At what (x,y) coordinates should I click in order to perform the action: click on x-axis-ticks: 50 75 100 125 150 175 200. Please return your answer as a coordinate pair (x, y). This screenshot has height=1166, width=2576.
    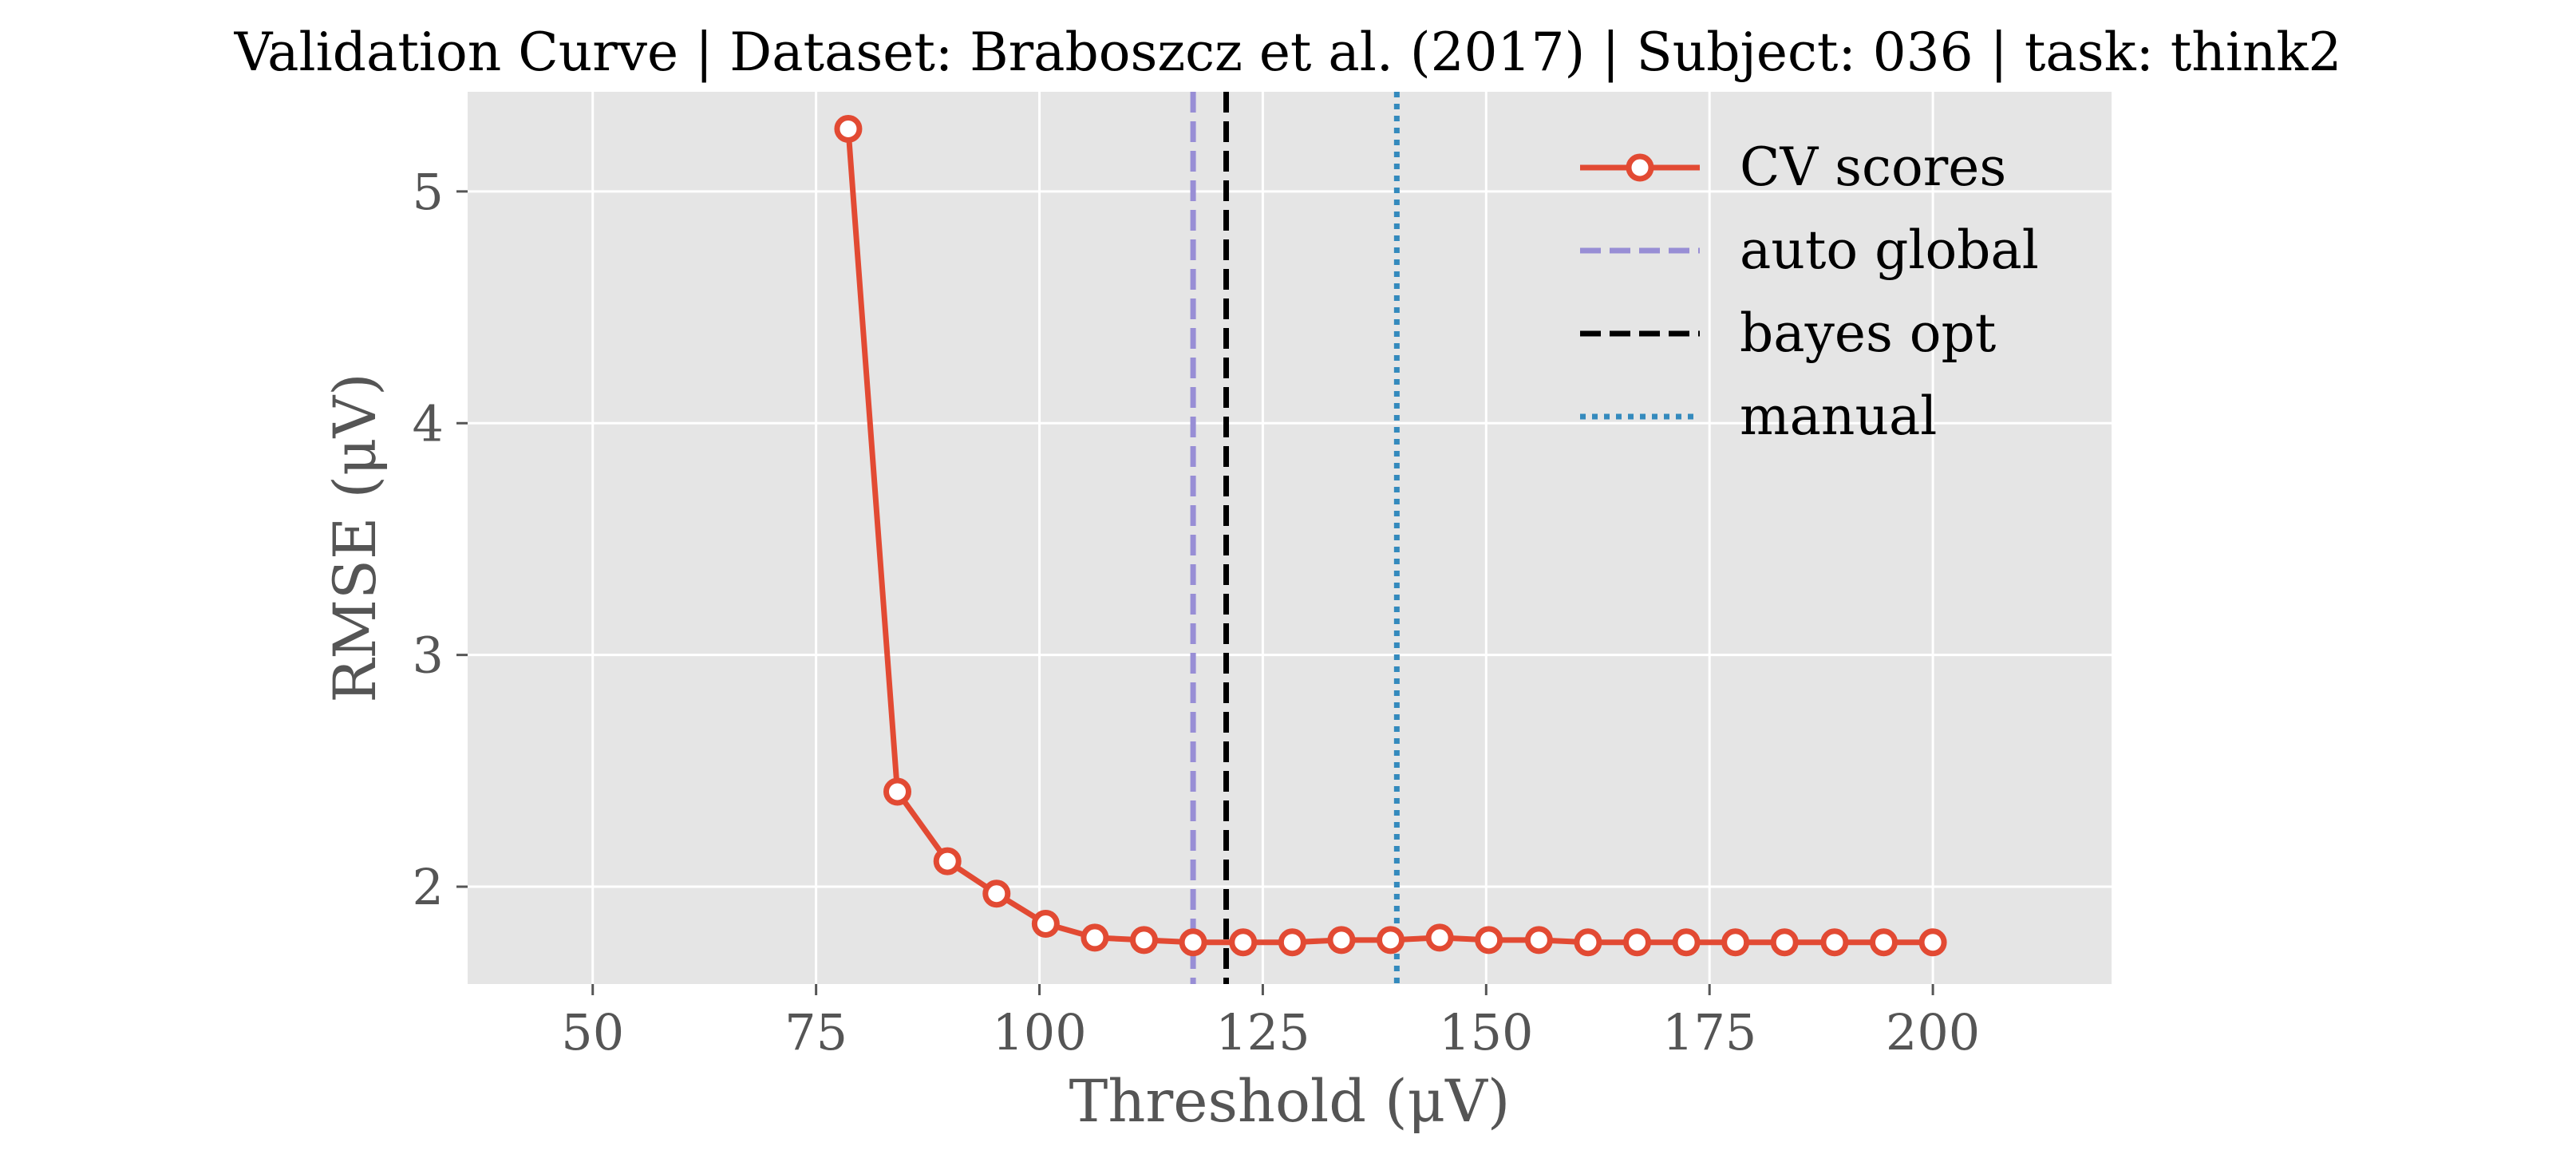
    Looking at the image, I should click on (1270, 1022).